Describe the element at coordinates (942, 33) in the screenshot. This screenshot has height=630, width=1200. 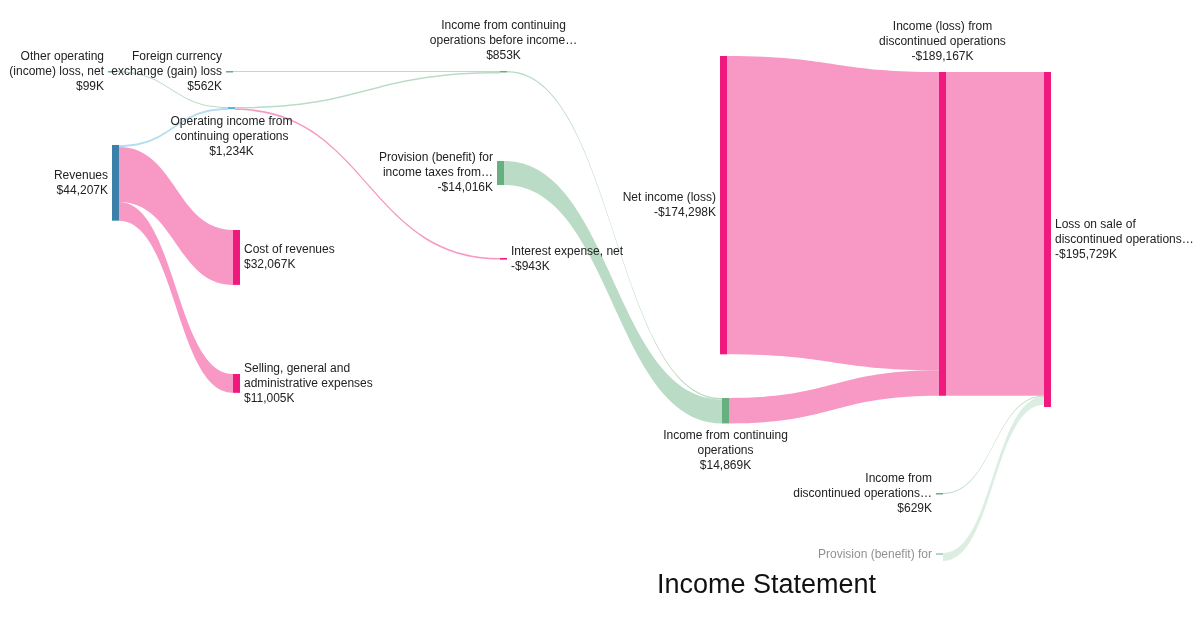
I see `category-label: Income (loss) from discontinued operations` at that location.